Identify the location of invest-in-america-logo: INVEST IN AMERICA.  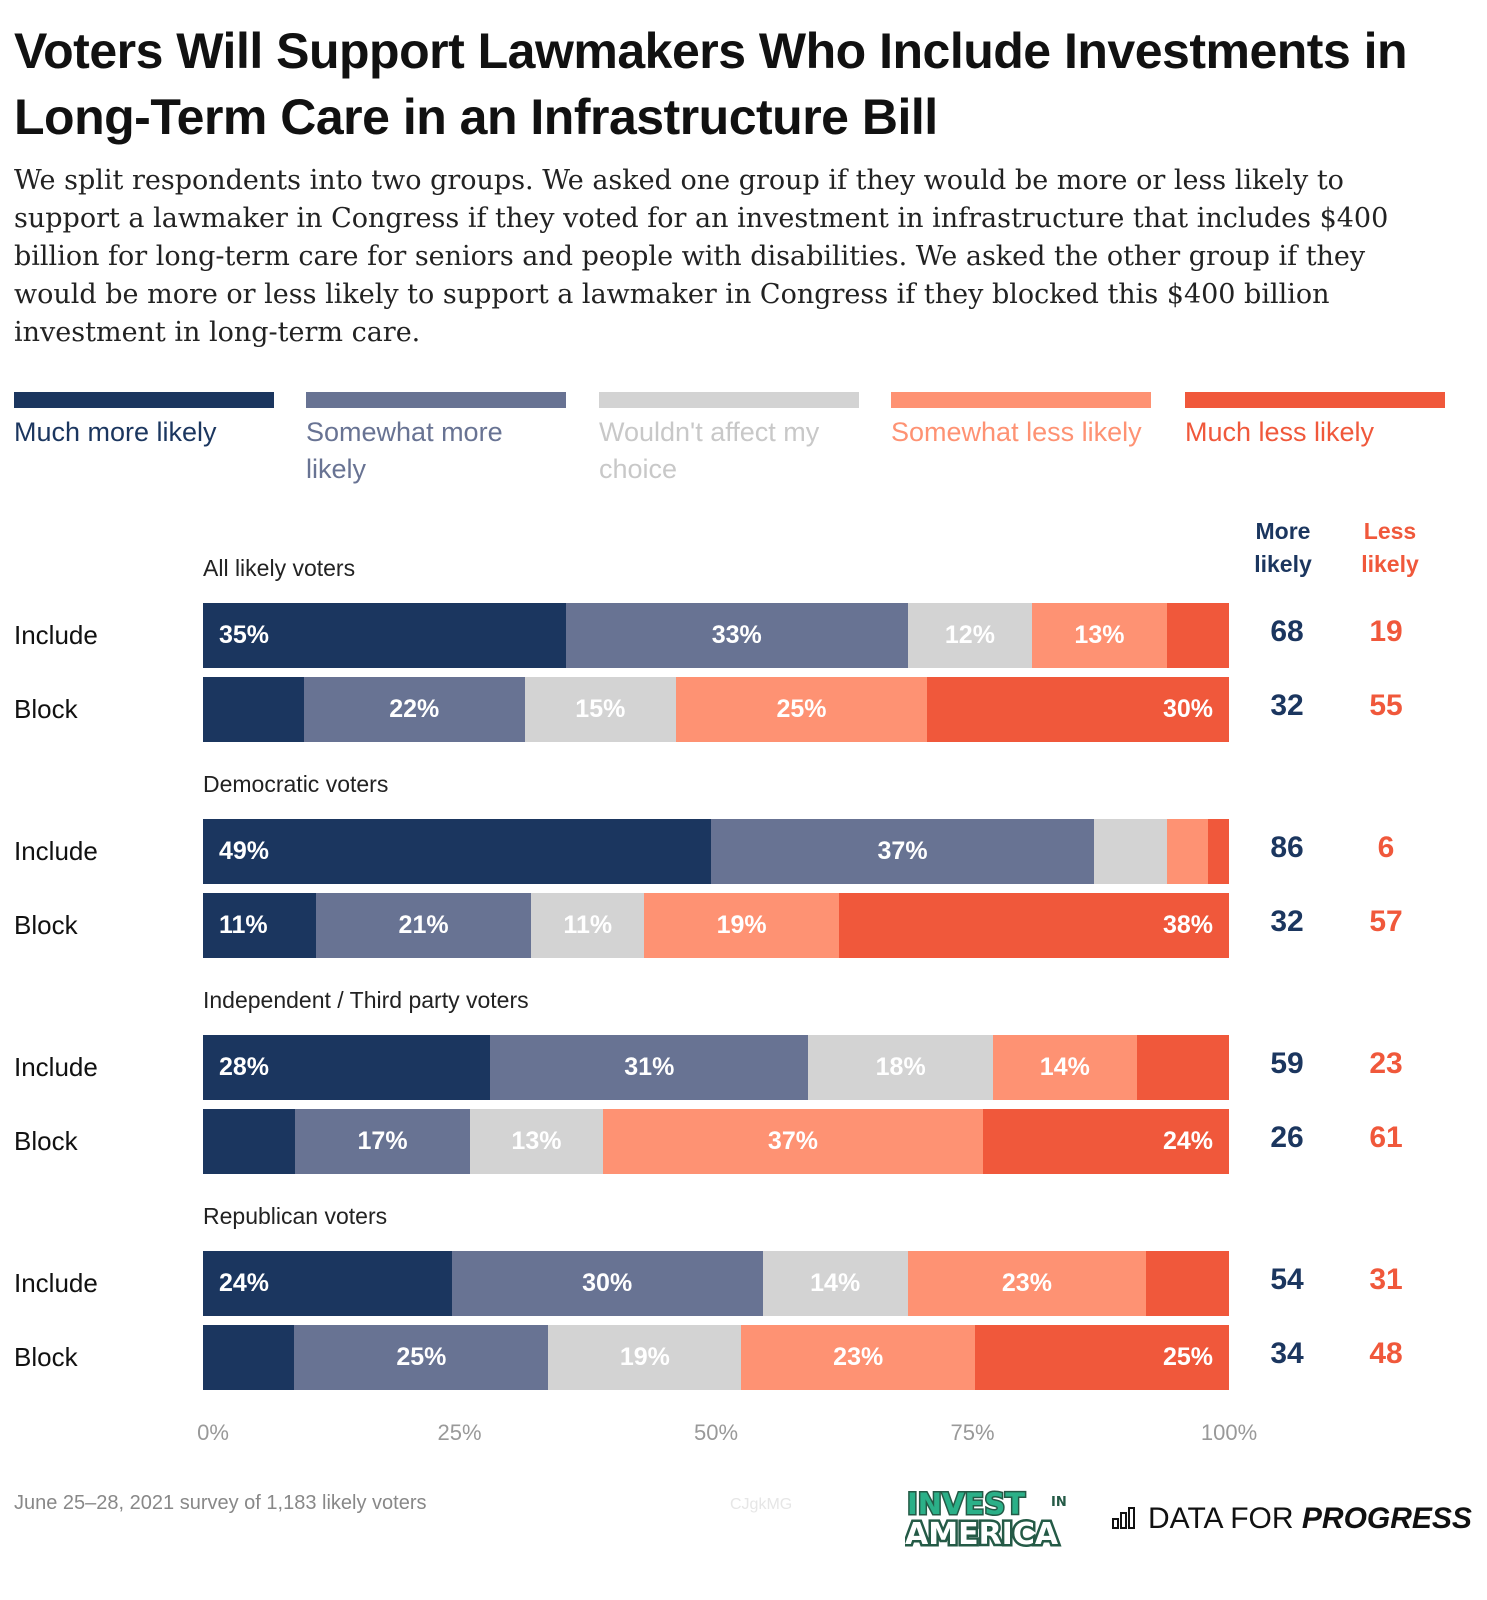
(991, 1520).